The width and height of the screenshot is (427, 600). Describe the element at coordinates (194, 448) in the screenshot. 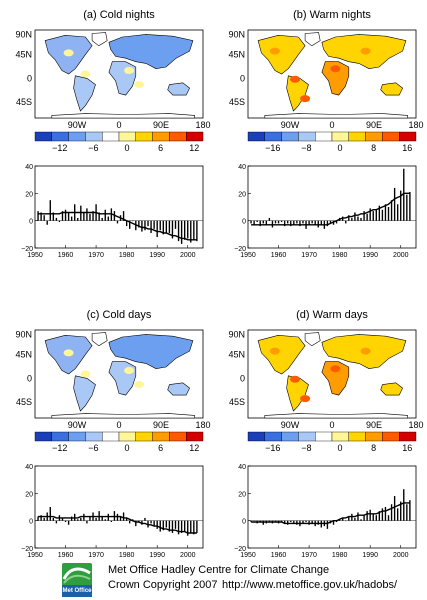

I see `colorbar-tick-label: 12` at that location.